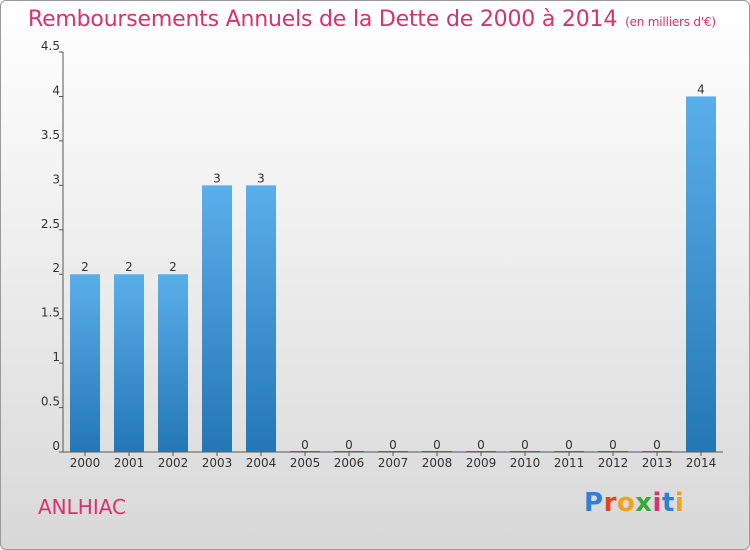 The height and width of the screenshot is (550, 750). I want to click on data-label-2010: 0, so click(525, 445).